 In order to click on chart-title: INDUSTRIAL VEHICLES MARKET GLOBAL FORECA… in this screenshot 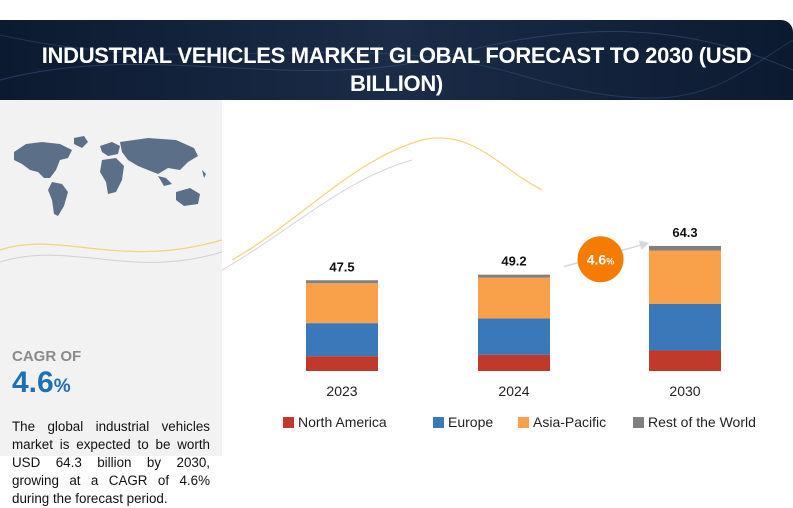, I will do `click(396, 69)`.